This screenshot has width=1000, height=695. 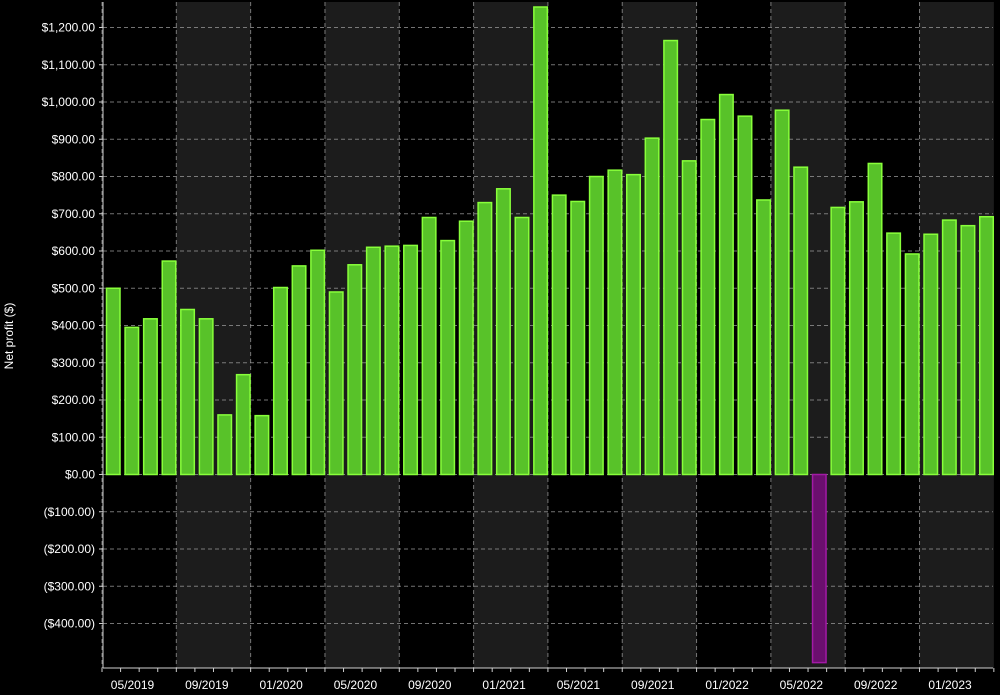 What do you see at coordinates (875, 319) in the screenshot?
I see `bar-10-2022` at bounding box center [875, 319].